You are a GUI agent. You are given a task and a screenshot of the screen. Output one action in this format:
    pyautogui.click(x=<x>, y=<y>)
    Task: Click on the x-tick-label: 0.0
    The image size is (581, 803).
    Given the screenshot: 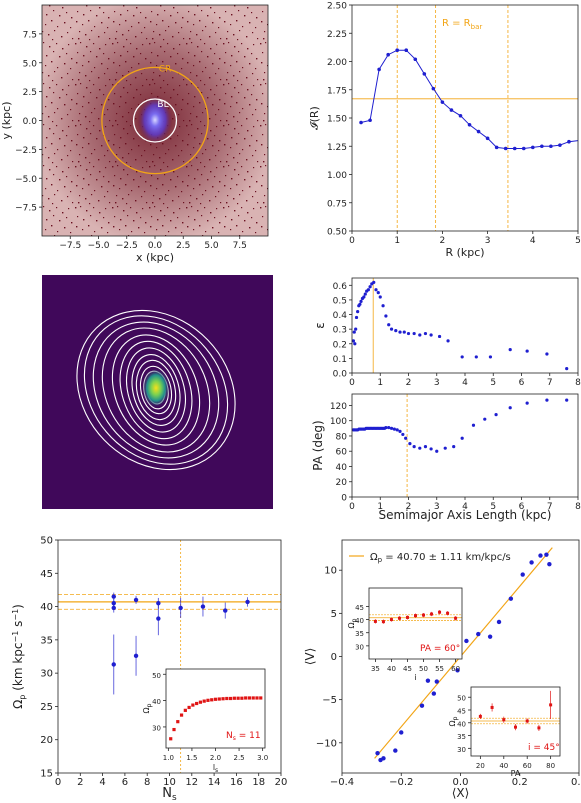 What is the action you would take?
    pyautogui.click(x=155, y=246)
    